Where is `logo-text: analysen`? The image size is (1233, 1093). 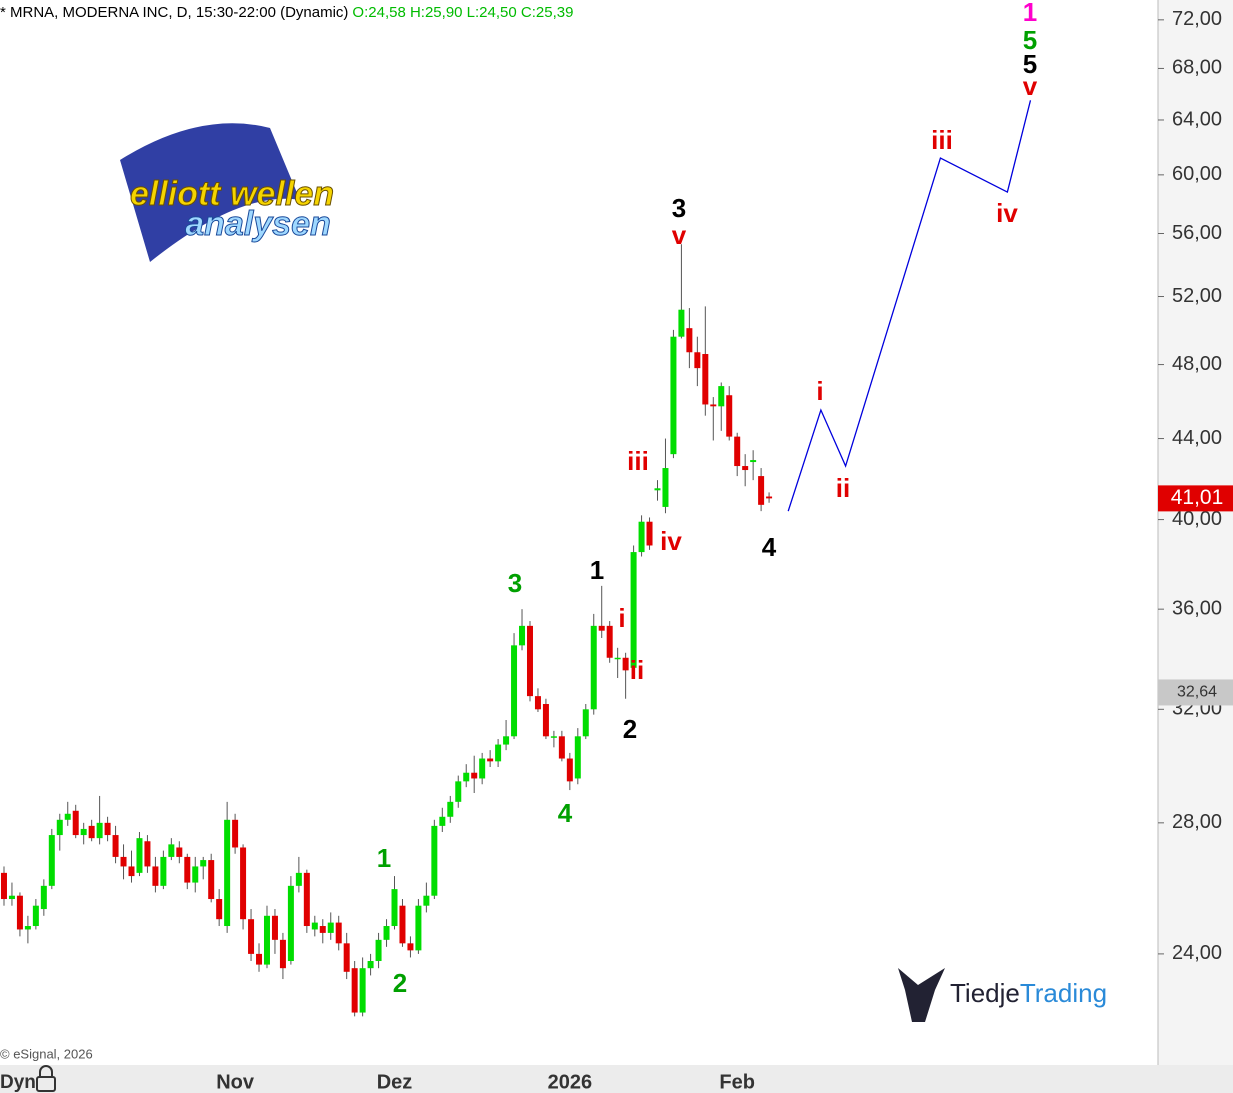
logo-text: analysen is located at coordinates (258, 224).